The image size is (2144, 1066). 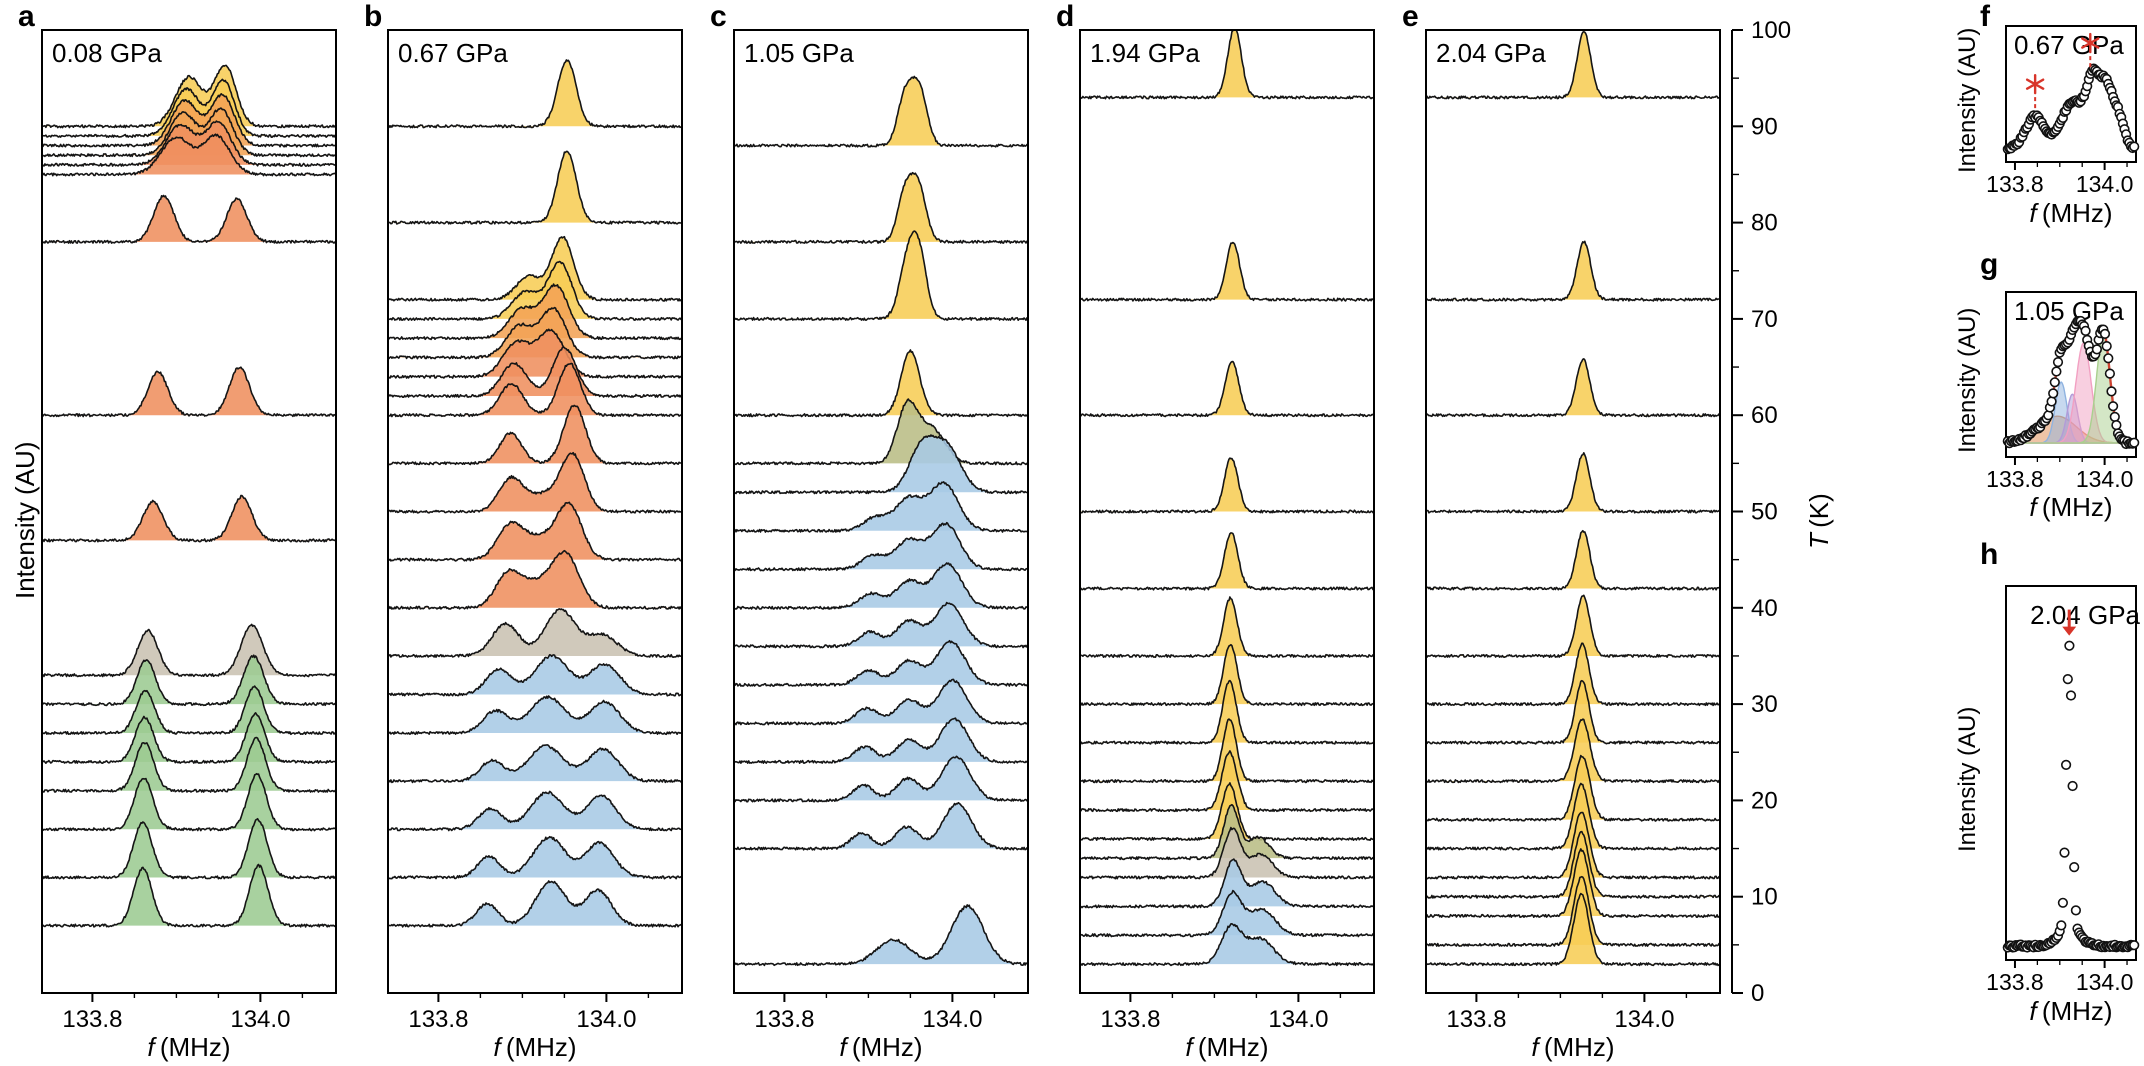 I want to click on spectra-plot-e: 133.8 134.0, so click(x=1573, y=531).